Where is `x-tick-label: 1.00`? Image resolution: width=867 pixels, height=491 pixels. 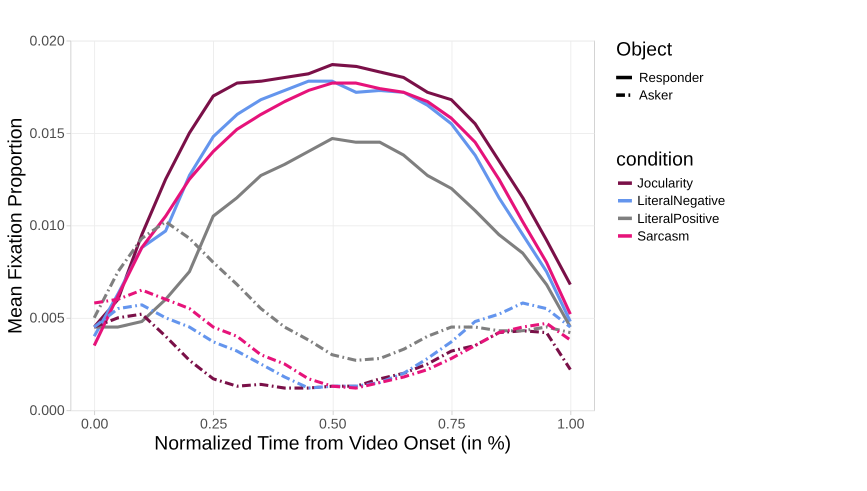
x-tick-label: 1.00 is located at coordinates (571, 423).